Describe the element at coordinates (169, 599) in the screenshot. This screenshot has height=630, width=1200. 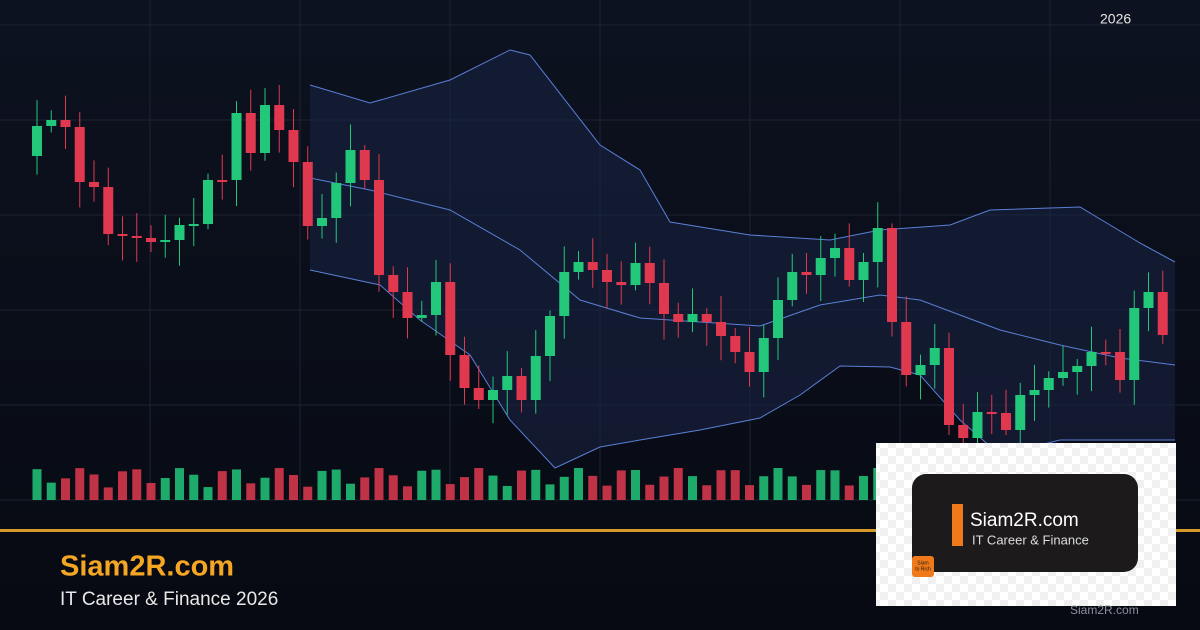
I see `brand-tagline: IT Career & Finance 2026` at that location.